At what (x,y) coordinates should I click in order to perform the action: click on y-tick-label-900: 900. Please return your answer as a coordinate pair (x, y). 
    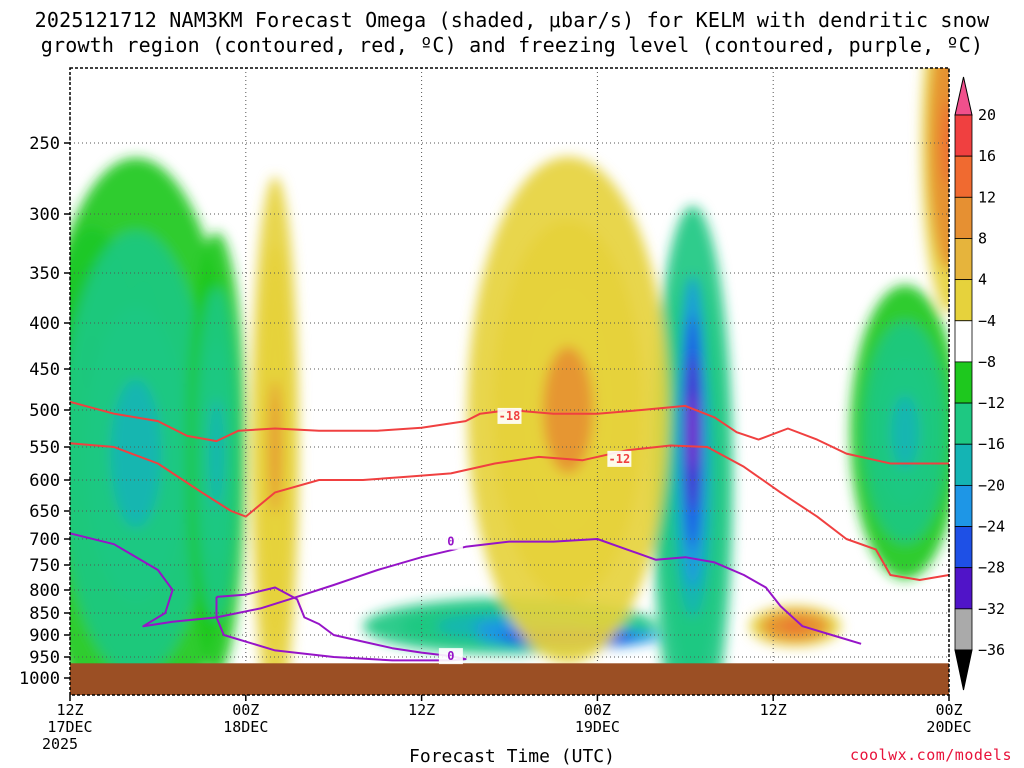
    Looking at the image, I should click on (44, 636).